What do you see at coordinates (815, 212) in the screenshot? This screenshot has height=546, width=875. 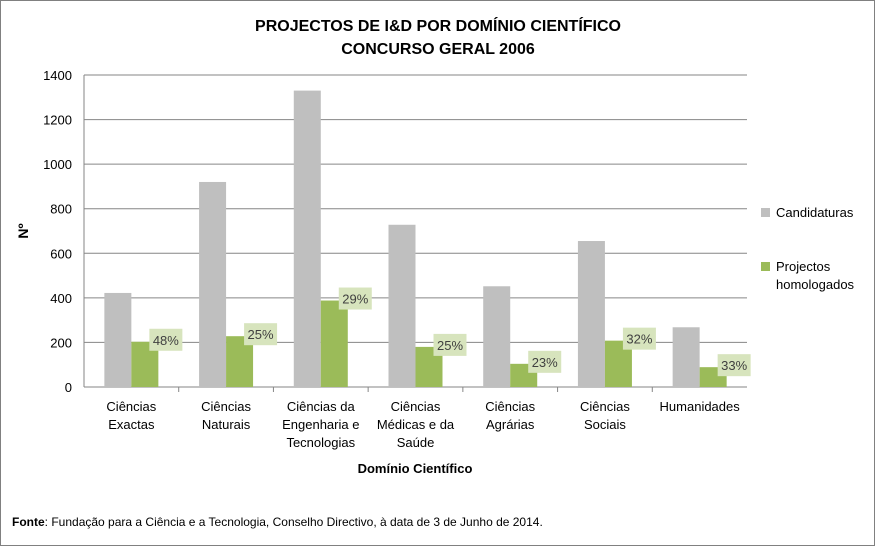 I see `legend-label-candidaturas: Candidaturas` at bounding box center [815, 212].